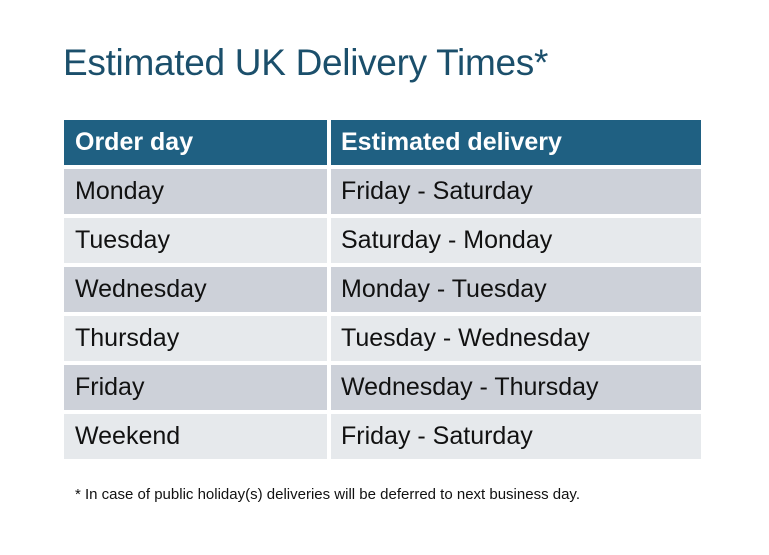 This screenshot has height=555, width=769. I want to click on table-row: Monday Friday - Saturday, so click(382, 191).